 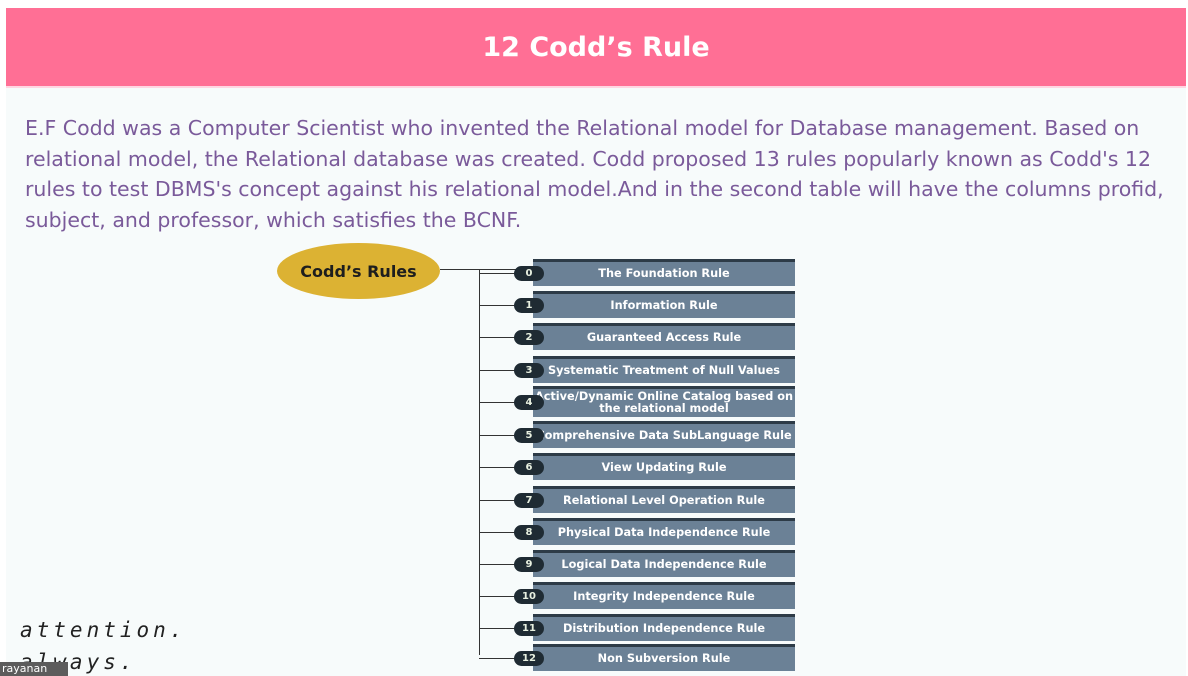 I want to click on rule-number-badge: 9, so click(x=529, y=564).